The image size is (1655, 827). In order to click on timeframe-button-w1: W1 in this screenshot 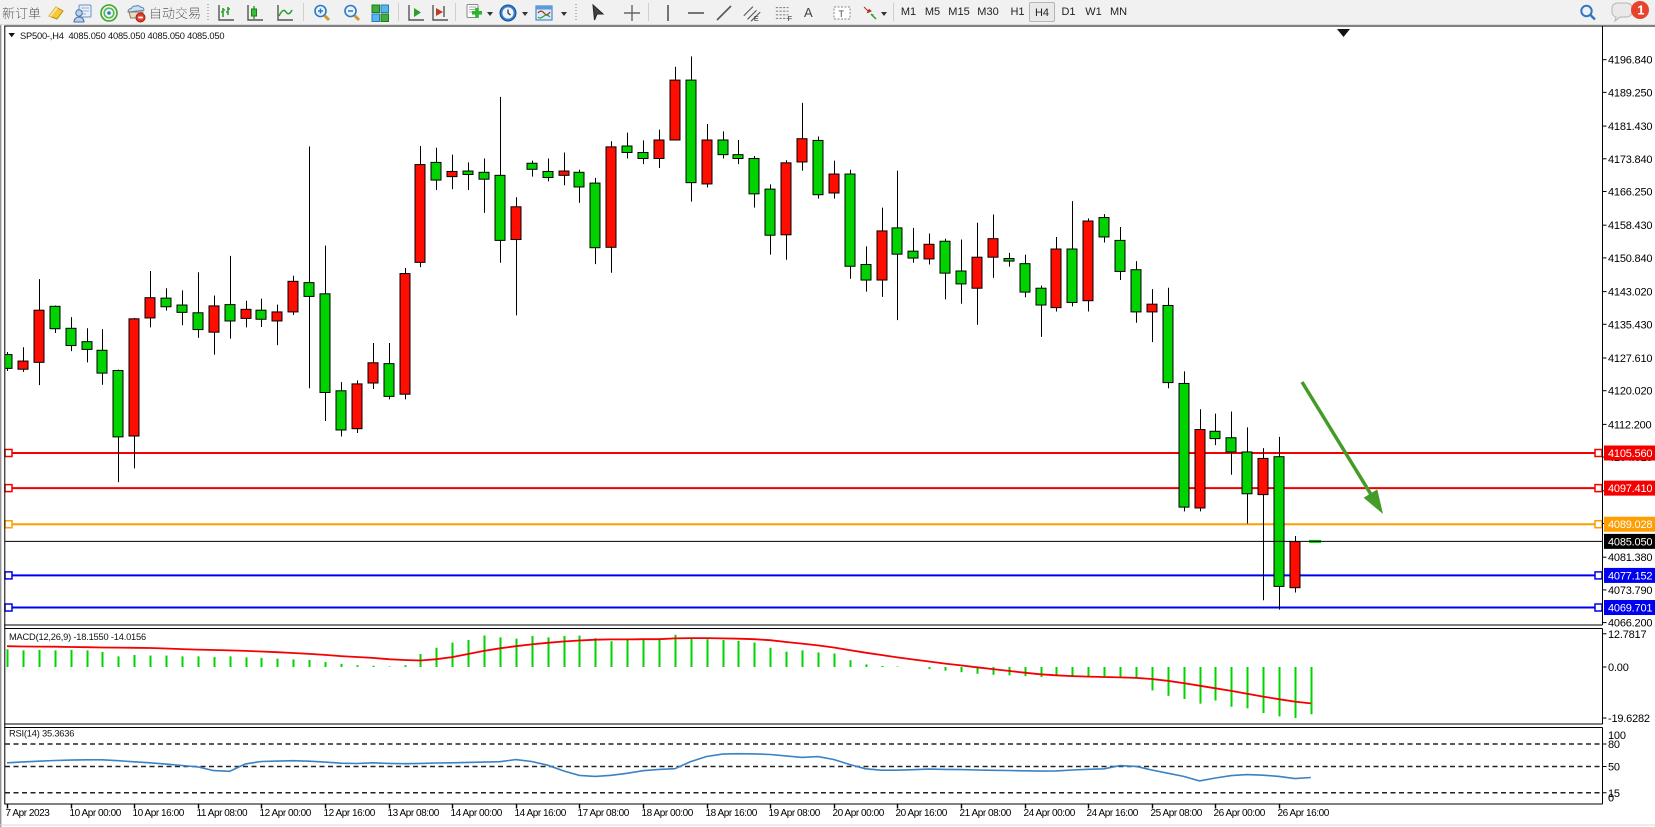, I will do `click(1093, 12)`.